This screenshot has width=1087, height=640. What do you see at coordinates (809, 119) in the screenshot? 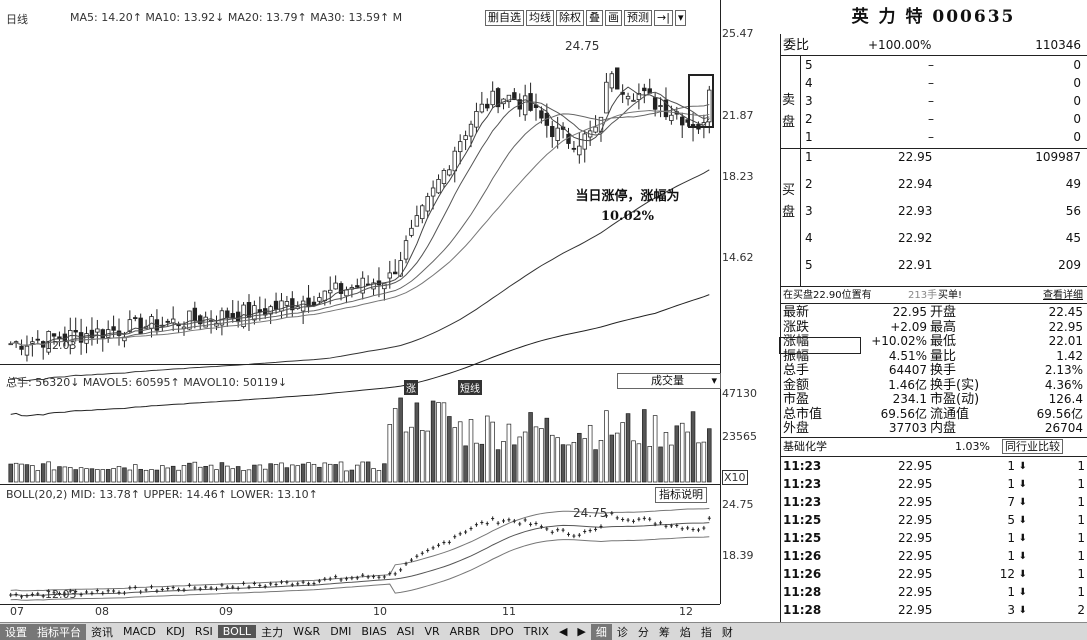
I see `order-level: 2` at bounding box center [809, 119].